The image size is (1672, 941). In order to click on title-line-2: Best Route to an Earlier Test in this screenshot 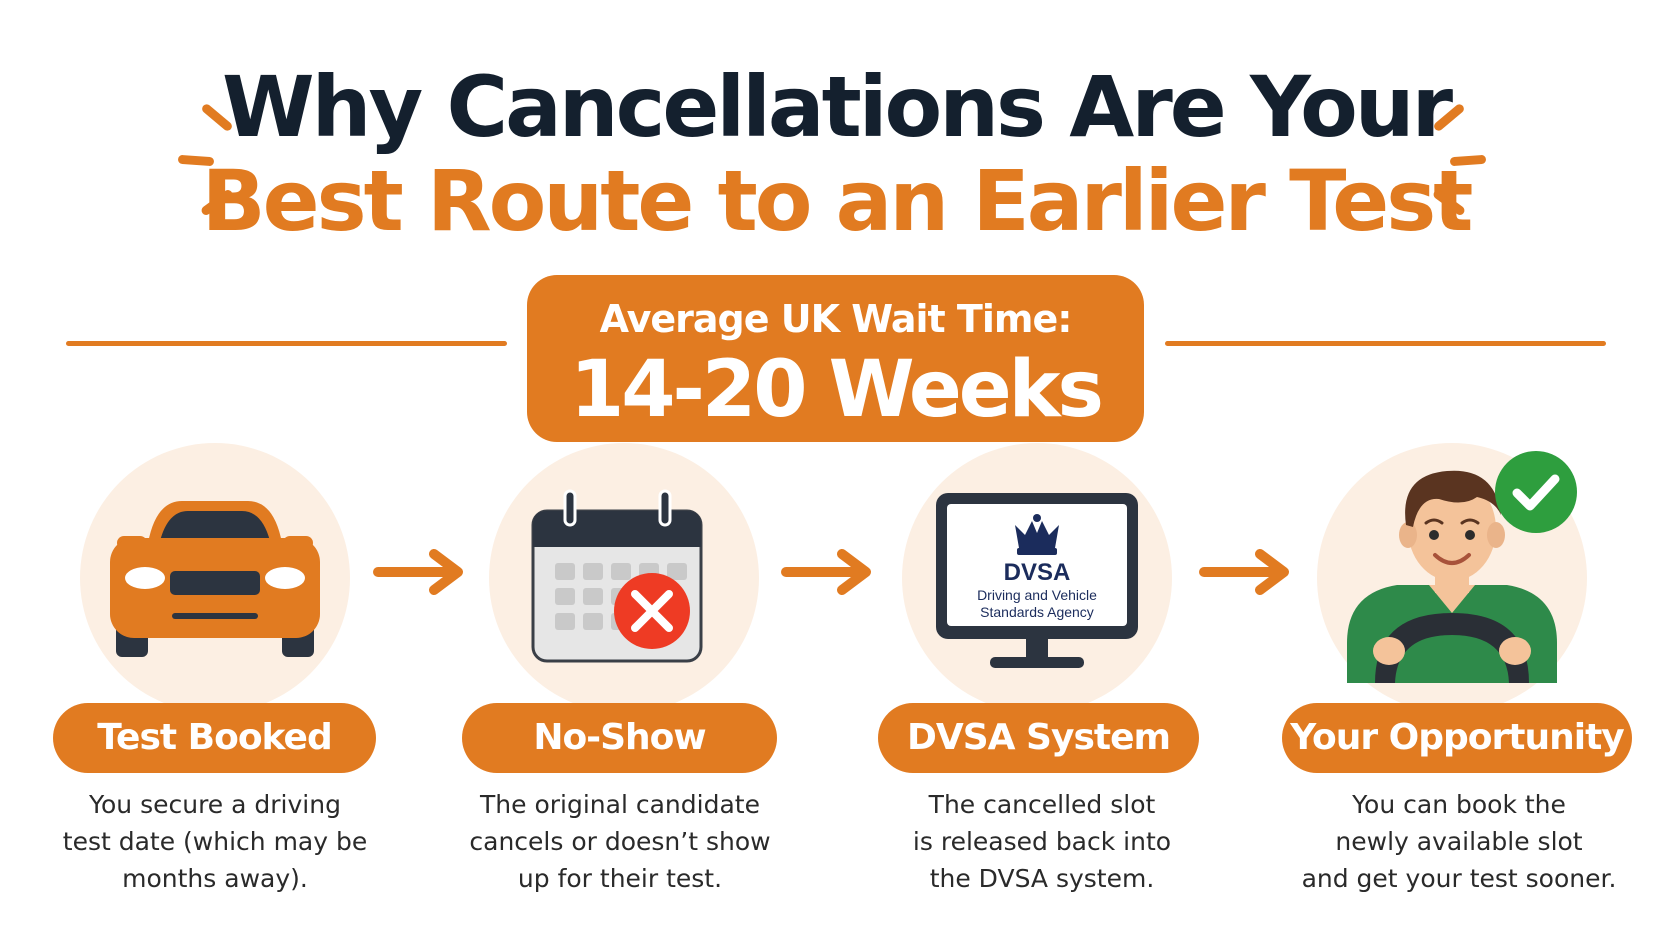, I will do `click(837, 201)`.